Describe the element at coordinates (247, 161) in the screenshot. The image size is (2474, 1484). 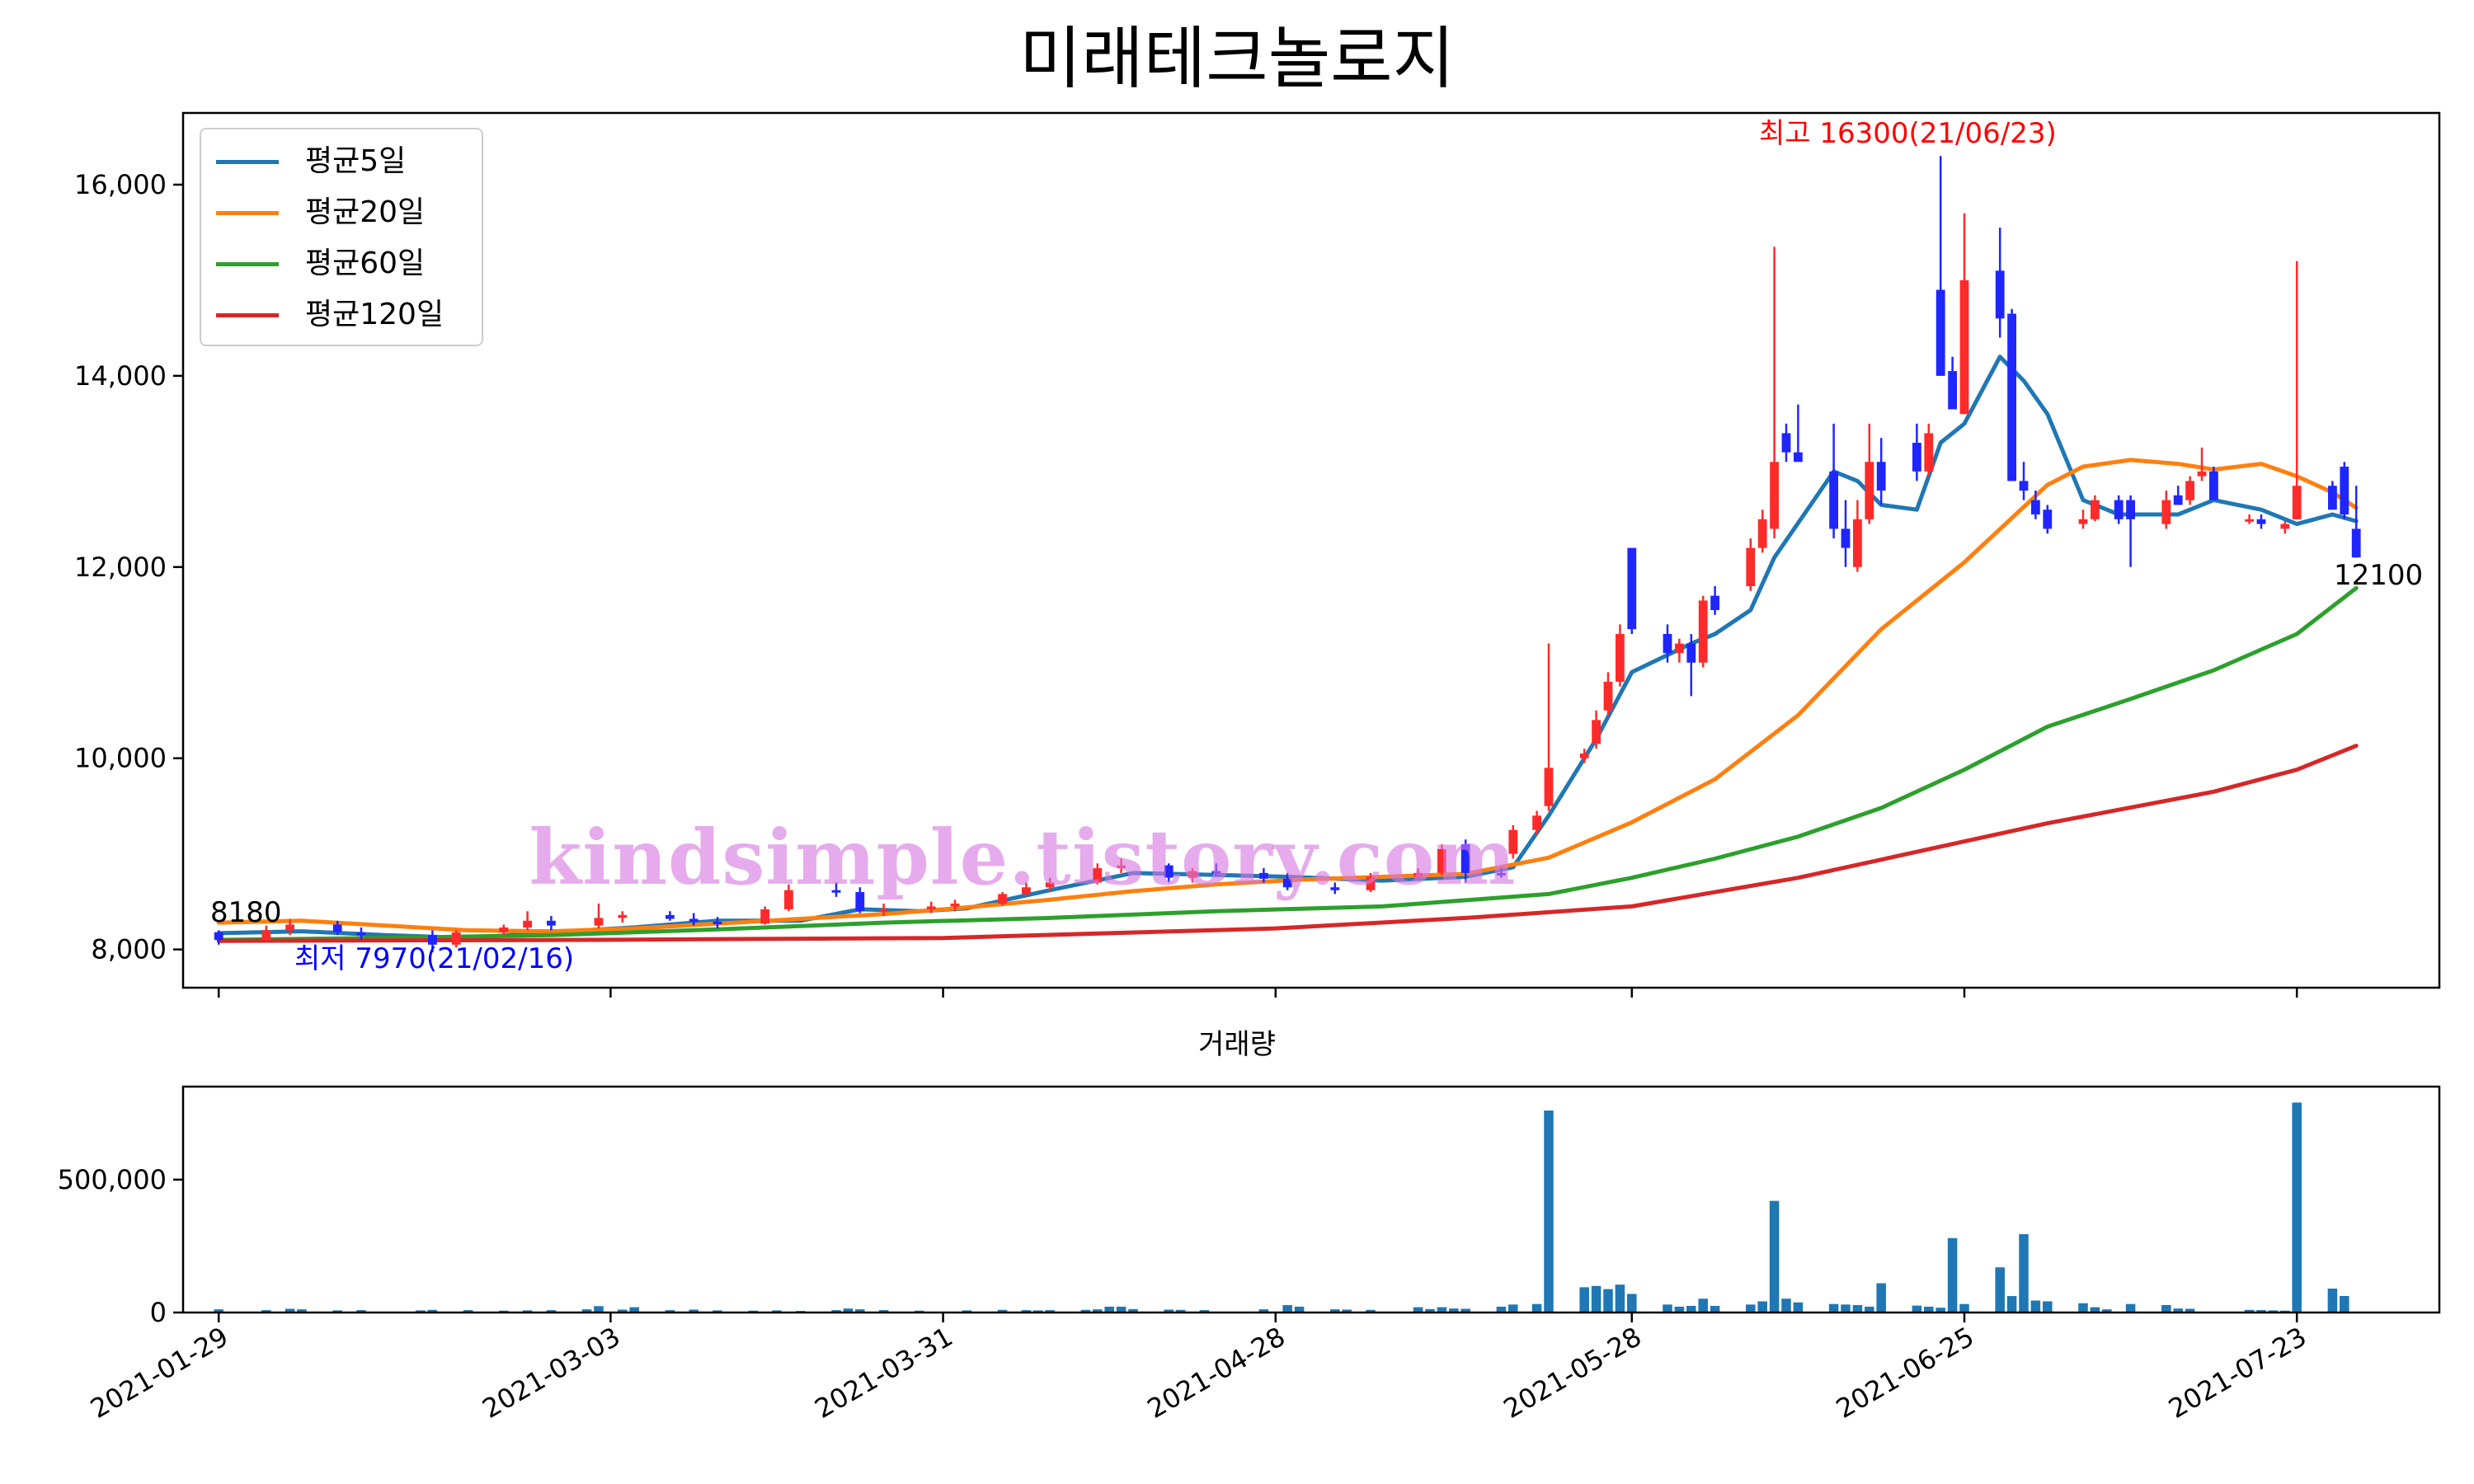
I see `legend-swatch` at that location.